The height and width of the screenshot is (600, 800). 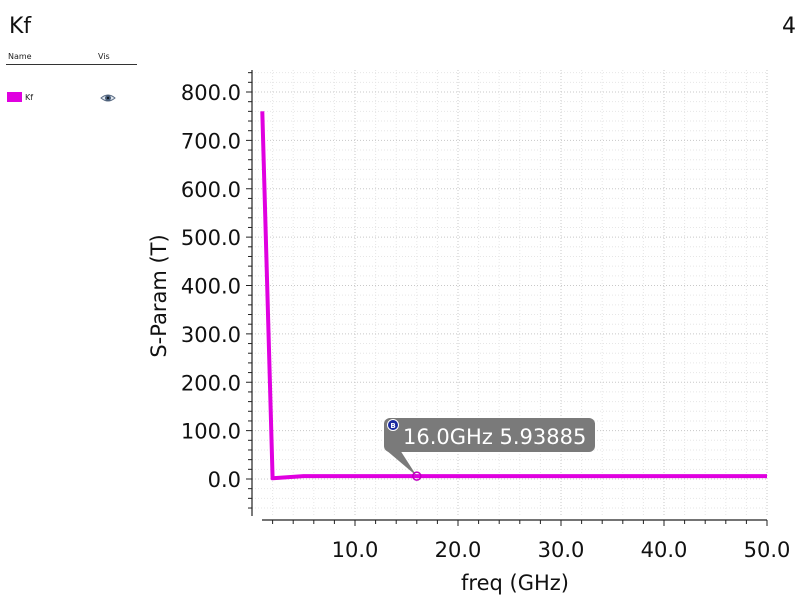 I want to click on y-axis-label: S-Param (T), so click(x=159, y=295).